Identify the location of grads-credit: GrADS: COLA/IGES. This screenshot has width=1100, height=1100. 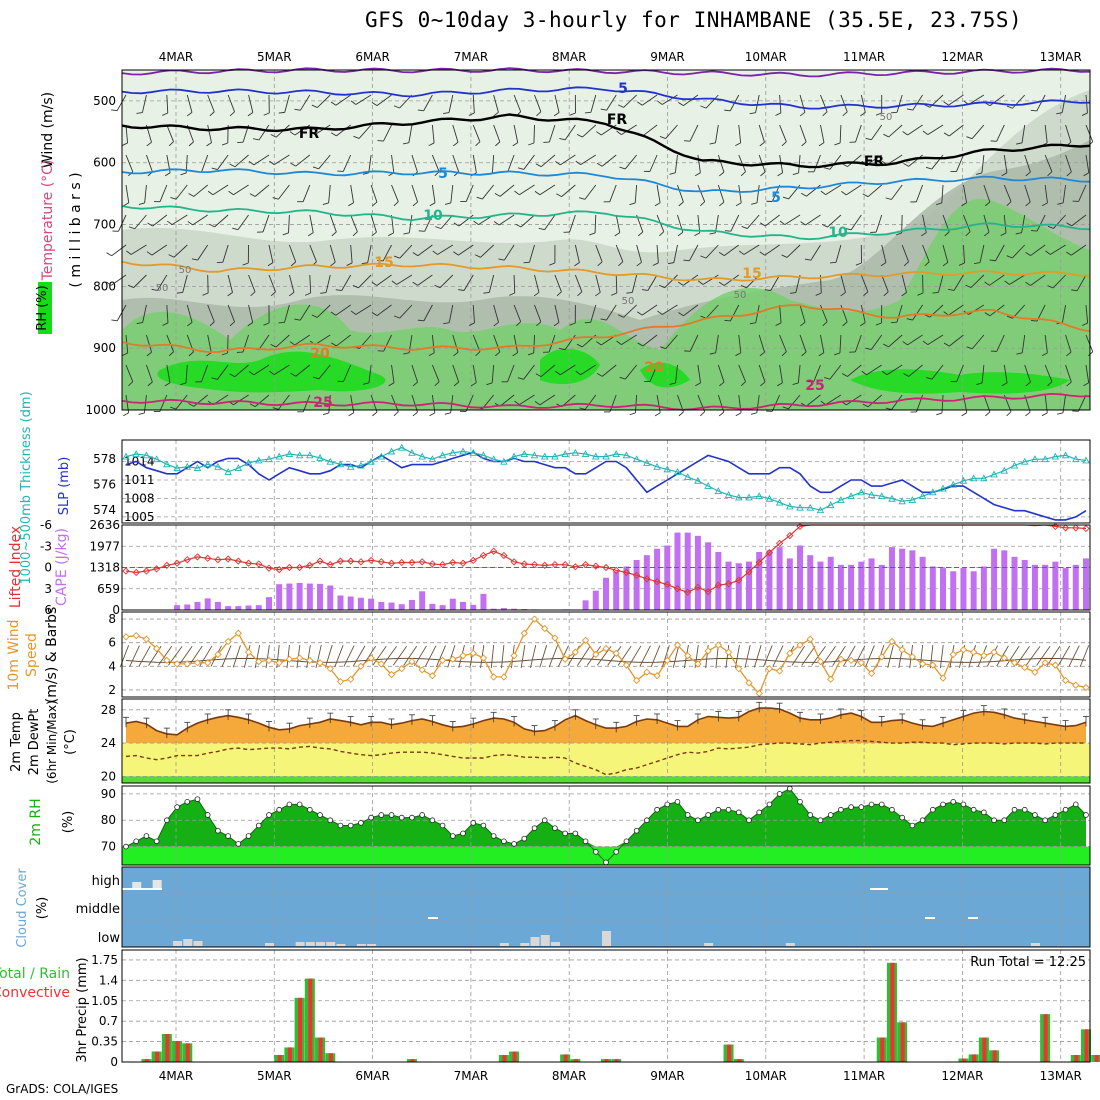
(62, 1089).